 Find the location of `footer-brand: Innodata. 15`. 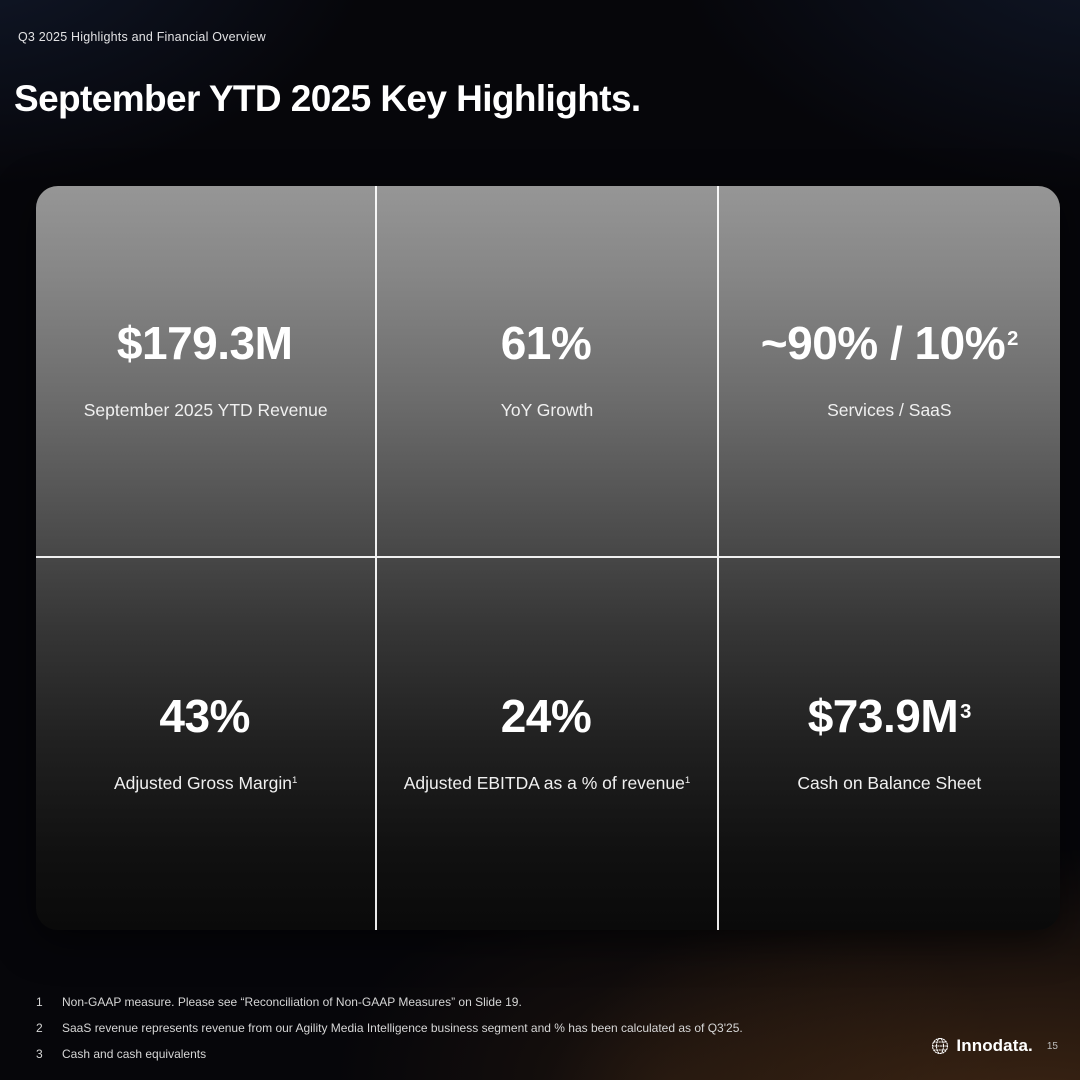

footer-brand: Innodata. 15 is located at coordinates (994, 1046).